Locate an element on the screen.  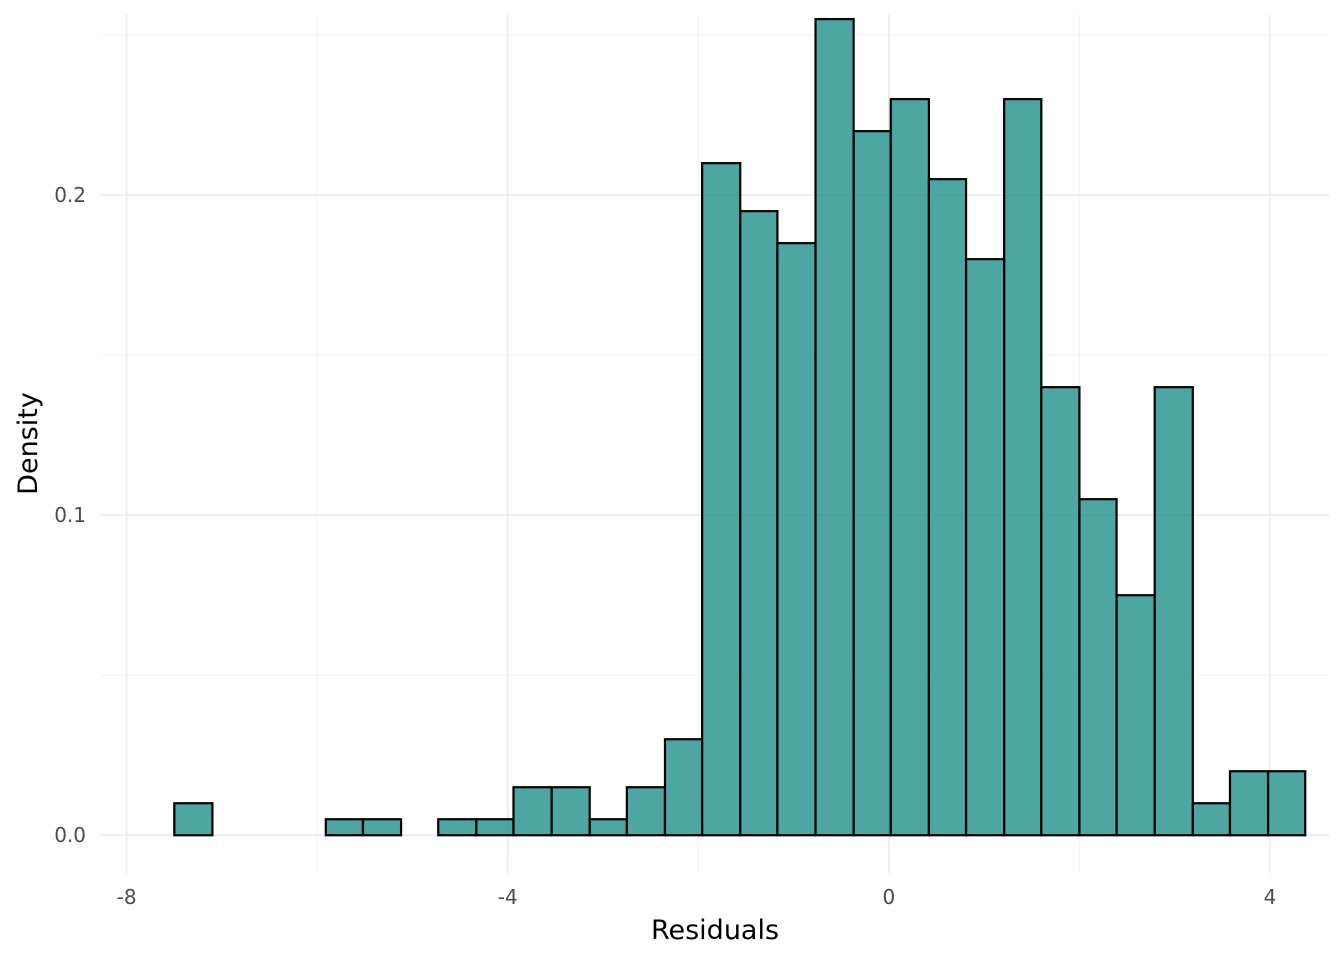
y-axis-title: Density is located at coordinates (28, 443).